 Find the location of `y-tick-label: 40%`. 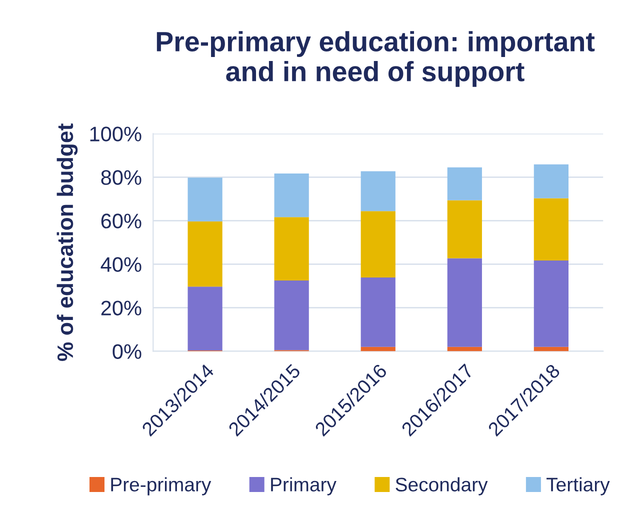

y-tick-label: 40% is located at coordinates (121, 264).